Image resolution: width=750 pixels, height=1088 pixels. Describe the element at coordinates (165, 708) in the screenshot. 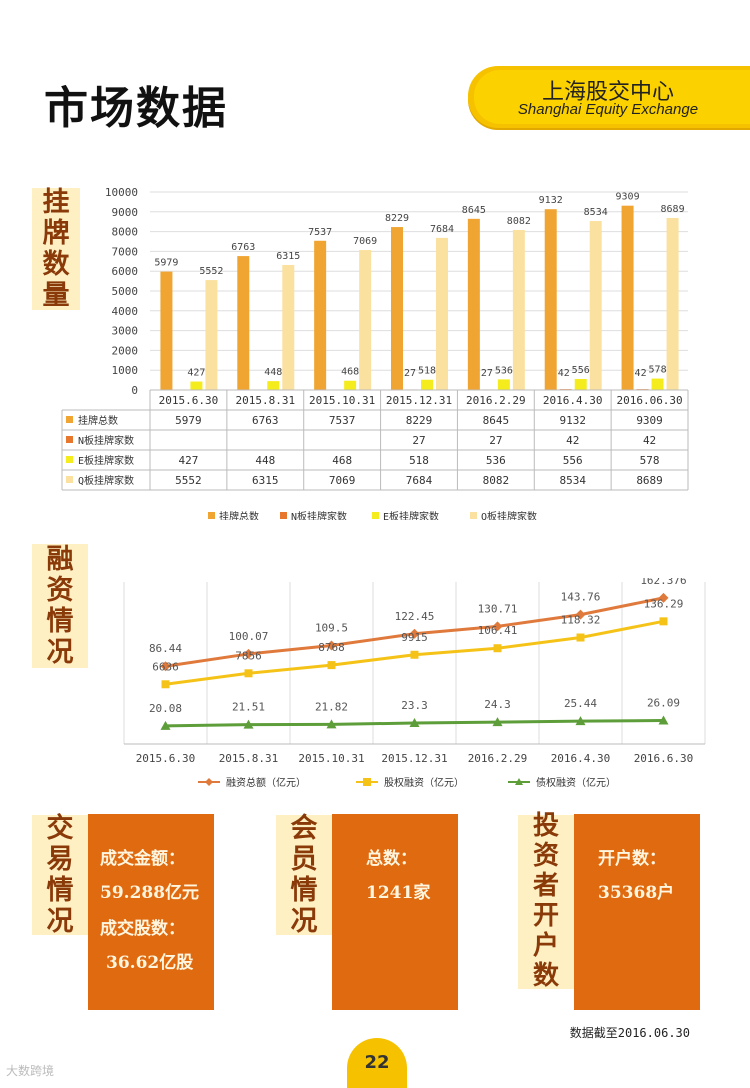

I see `line-data-label: 20.08` at that location.